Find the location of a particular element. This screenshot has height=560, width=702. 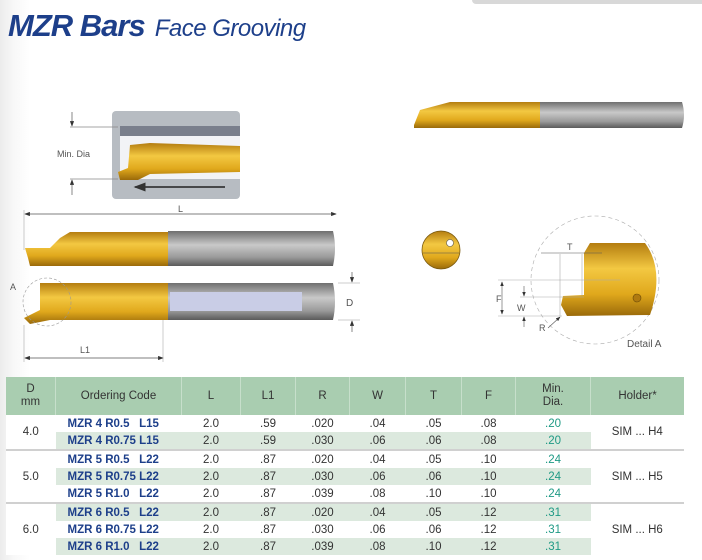

ordering-code: MZR 6 R1.0 L22 is located at coordinates (118, 546).